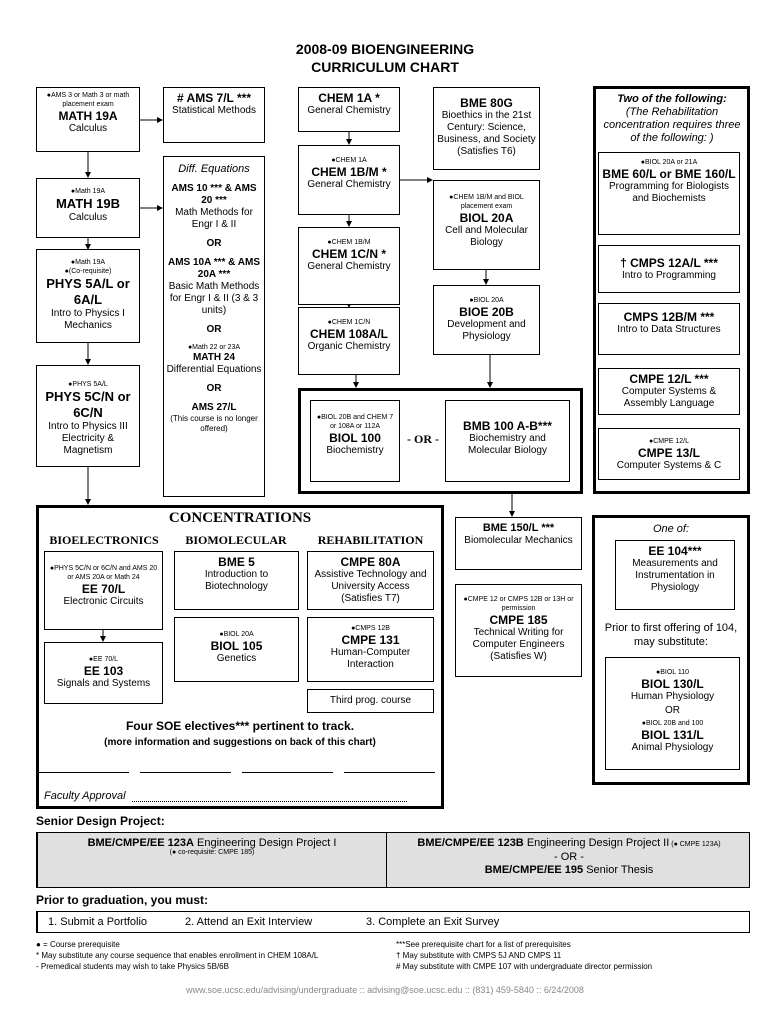 This screenshot has height=1024, width=770. Describe the element at coordinates (349, 160) in the screenshot. I see `prereq: CHEM 1A` at that location.